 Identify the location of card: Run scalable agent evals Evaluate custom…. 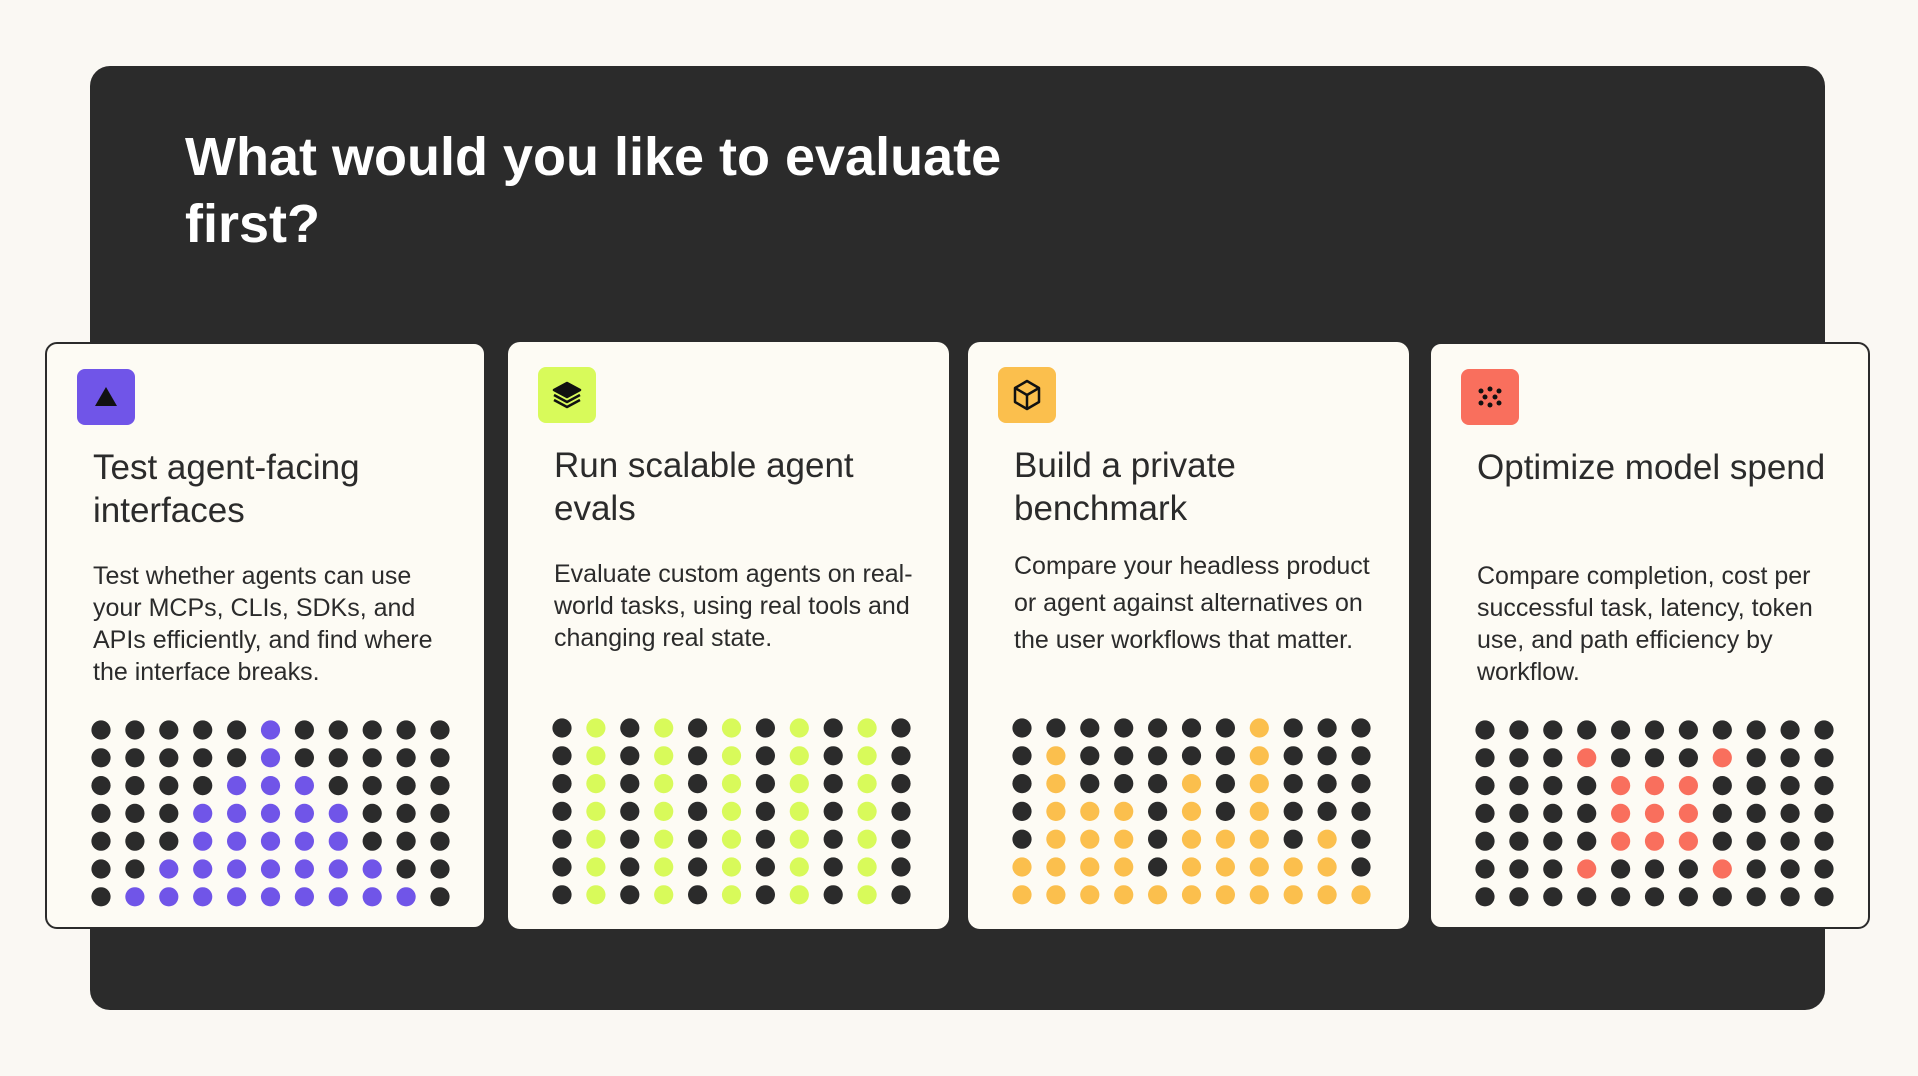
(728, 635).